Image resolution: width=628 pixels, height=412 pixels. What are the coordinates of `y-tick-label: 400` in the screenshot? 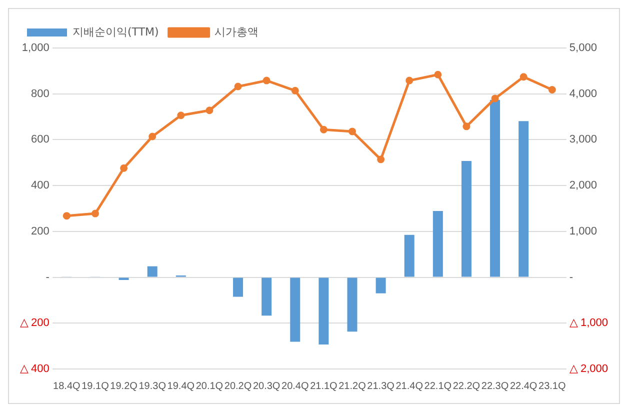 It's located at (40, 186).